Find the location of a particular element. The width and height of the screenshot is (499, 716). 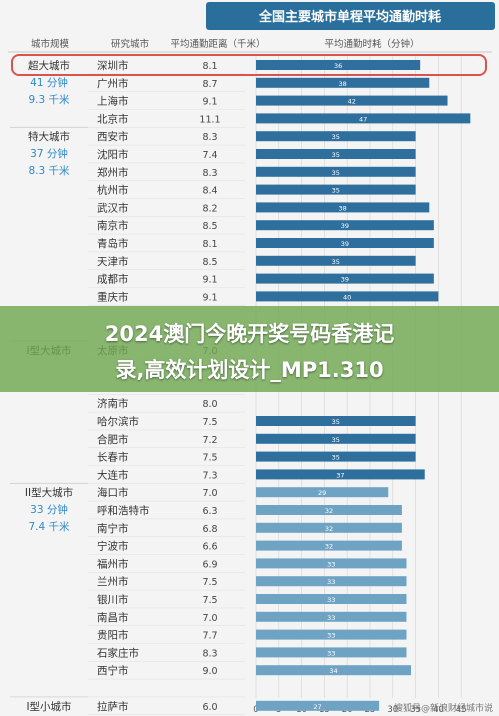

group-time-summary: 33 分钟 is located at coordinates (49, 509).